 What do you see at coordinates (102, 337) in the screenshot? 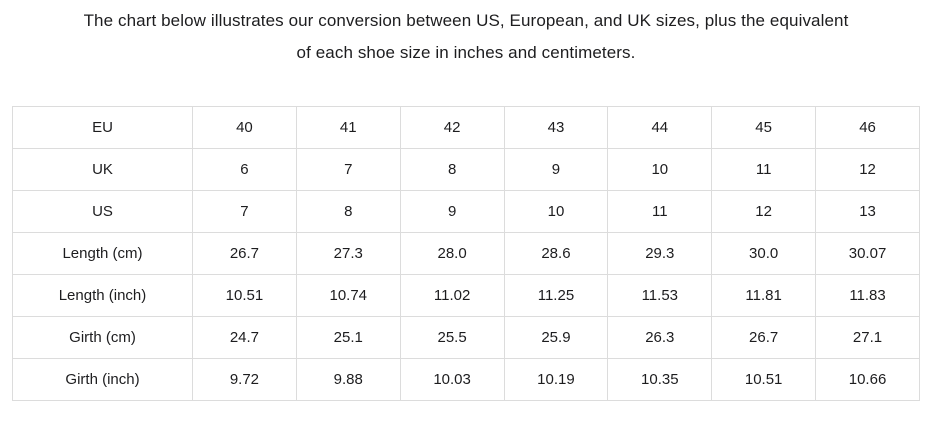
I see `row-label: Girth (cm)` at bounding box center [102, 337].